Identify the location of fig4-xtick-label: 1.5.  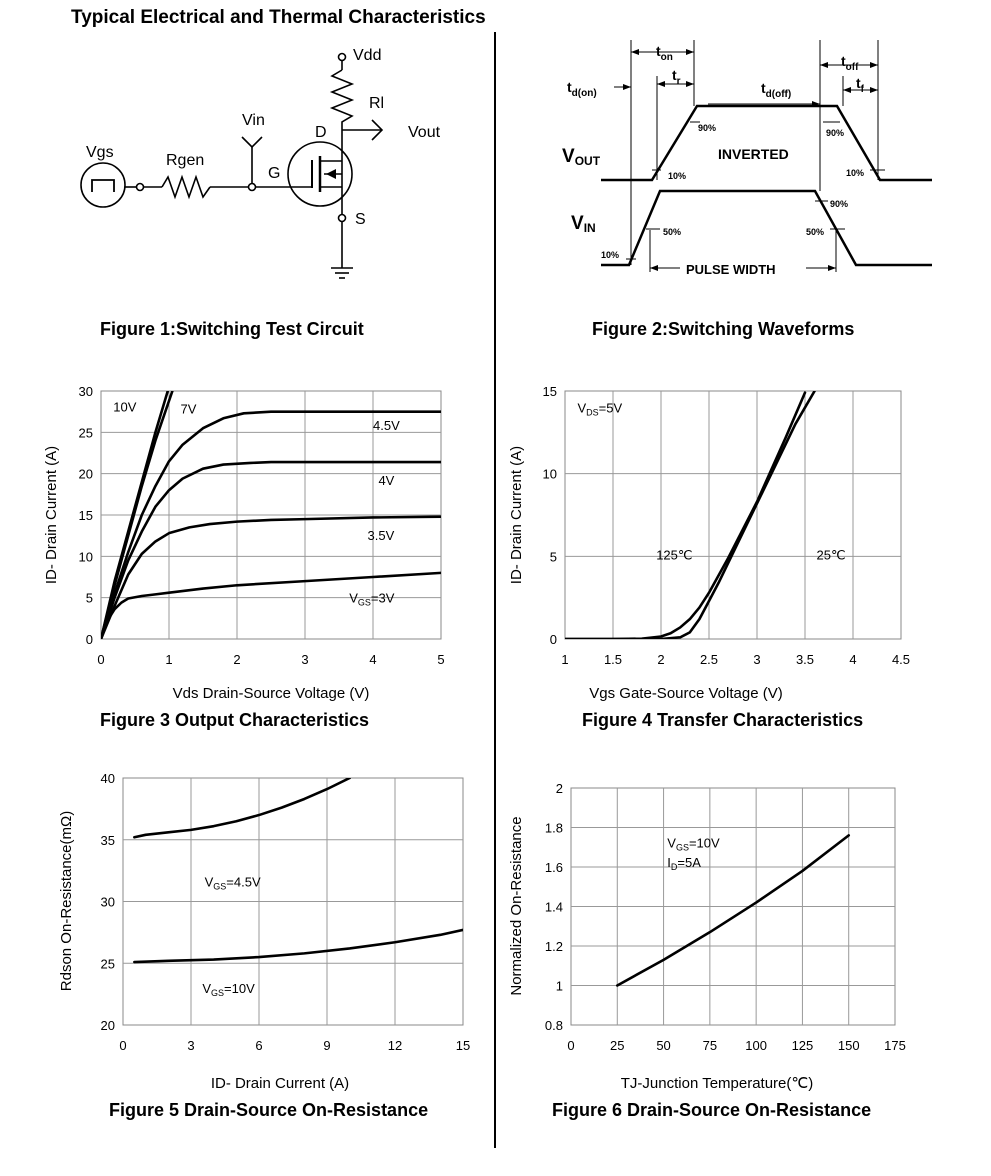
(613, 659).